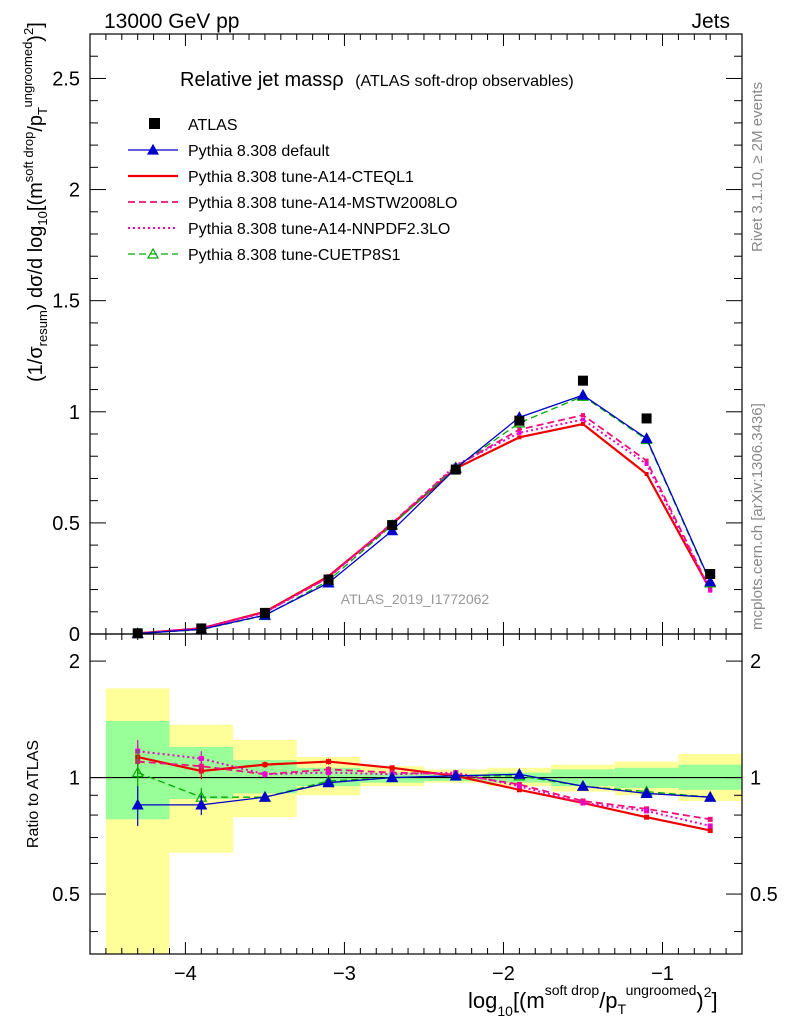  I want to click on legend-label-2: Pythia 8.308 tune-A14-MSTW2008LO, so click(322, 203).